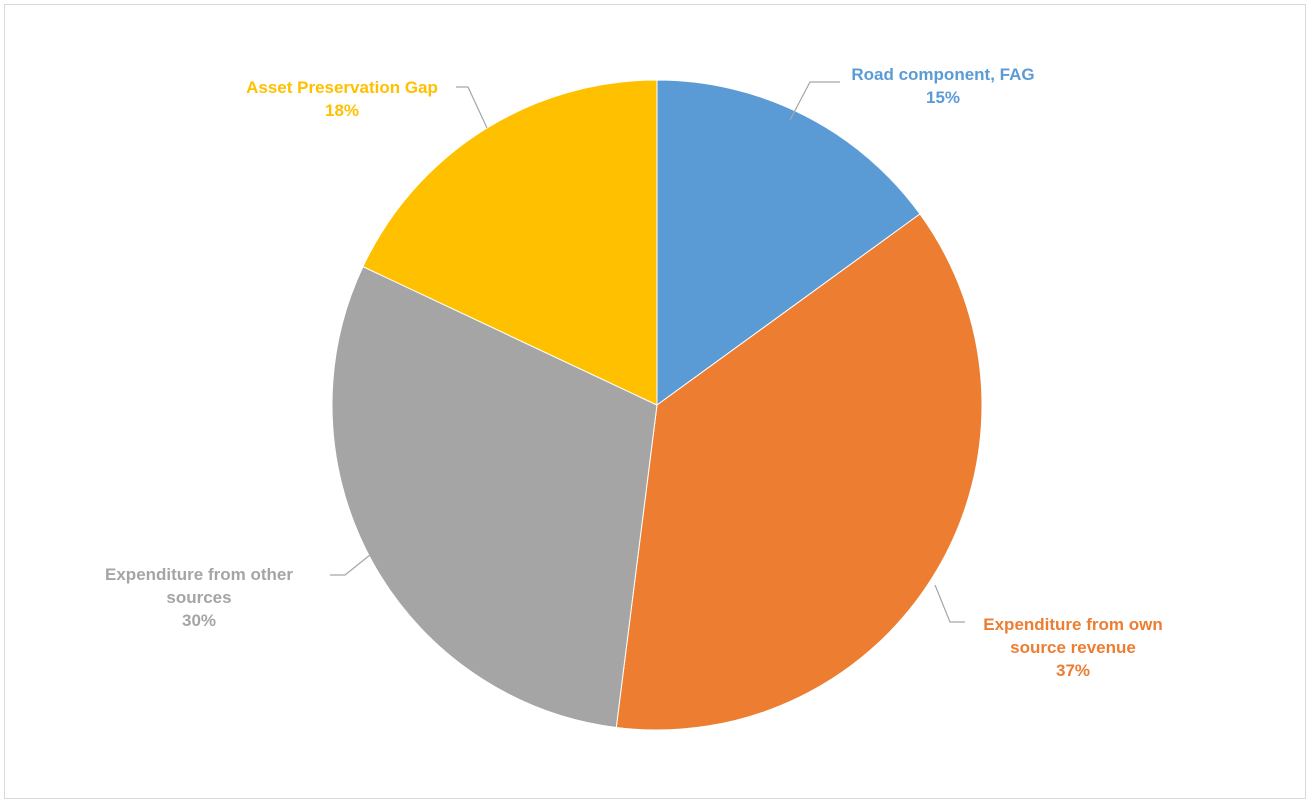 This screenshot has width=1312, height=805. Describe the element at coordinates (949, 603) in the screenshot. I see `leader-line-expenditure-from-own-source-revenue` at that location.